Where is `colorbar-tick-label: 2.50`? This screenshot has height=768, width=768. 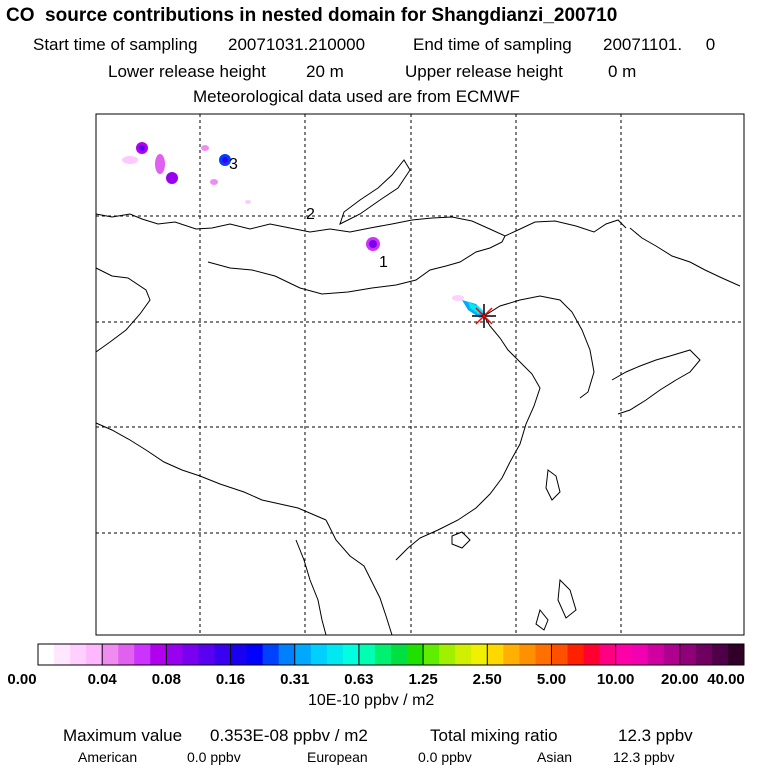
colorbar-tick-label: 2.50 is located at coordinates (487, 679).